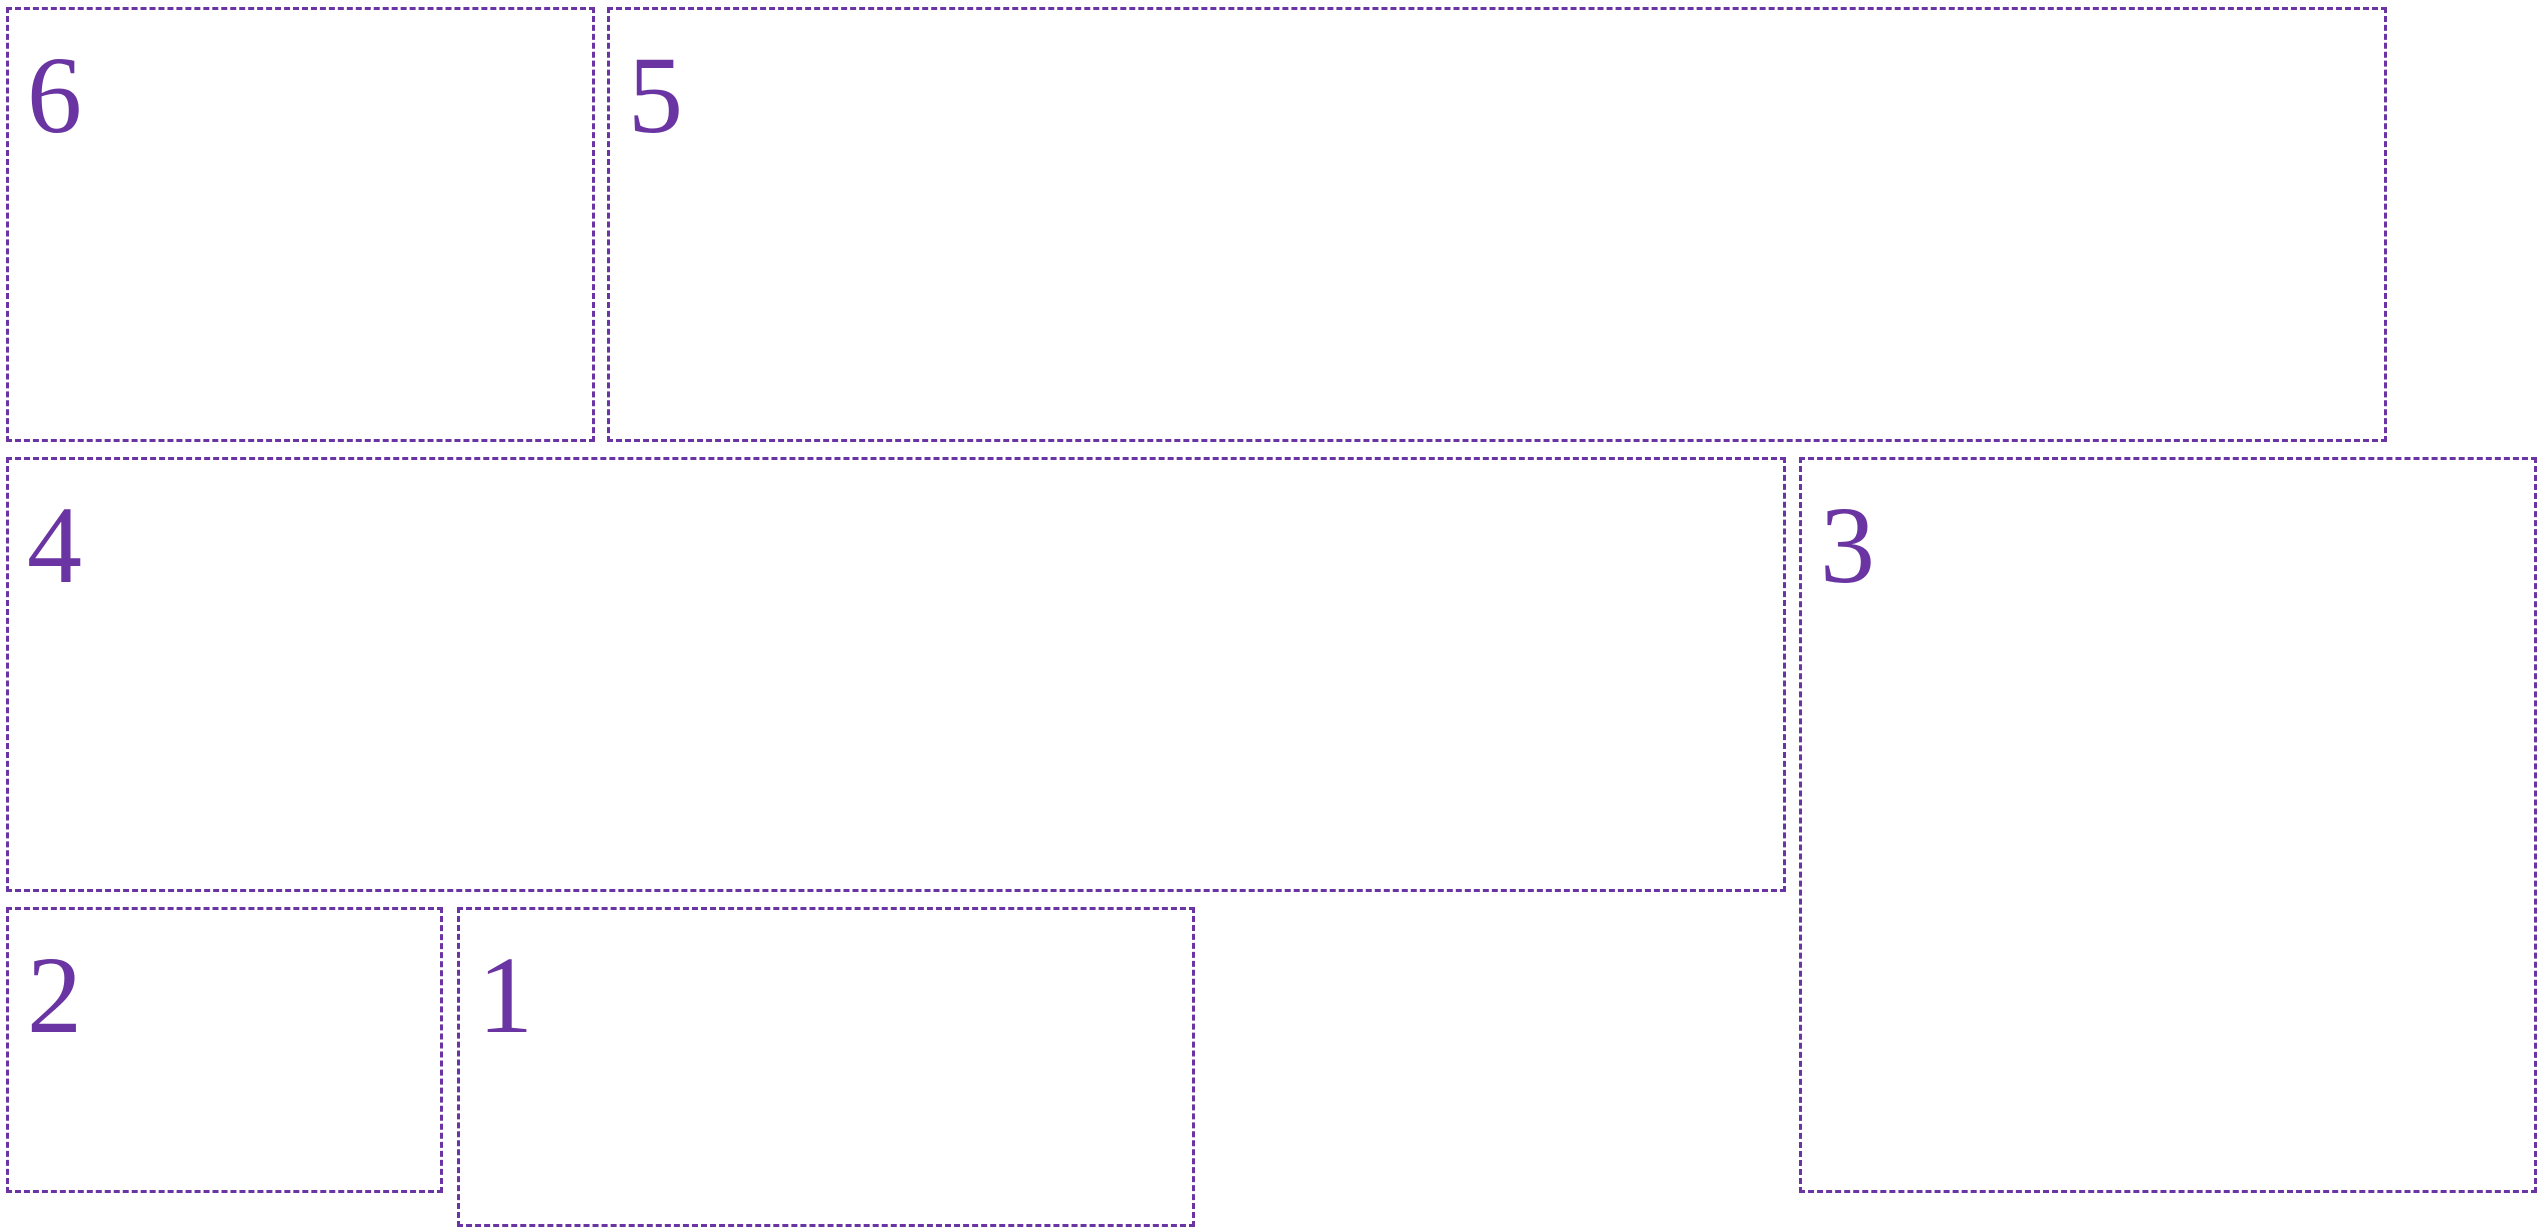  Describe the element at coordinates (54, 545) in the screenshot. I see `panel-4-label: 4` at that location.